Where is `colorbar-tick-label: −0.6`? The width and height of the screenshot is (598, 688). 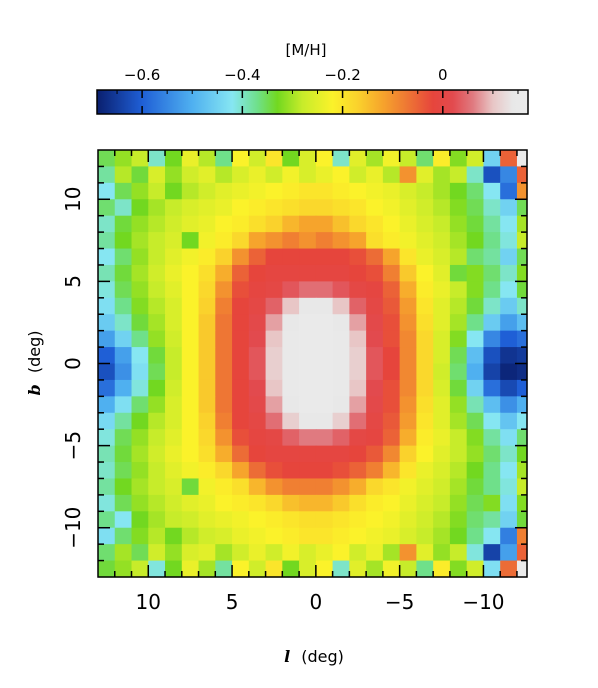
colorbar-tick-label: −0.6 is located at coordinates (142, 75).